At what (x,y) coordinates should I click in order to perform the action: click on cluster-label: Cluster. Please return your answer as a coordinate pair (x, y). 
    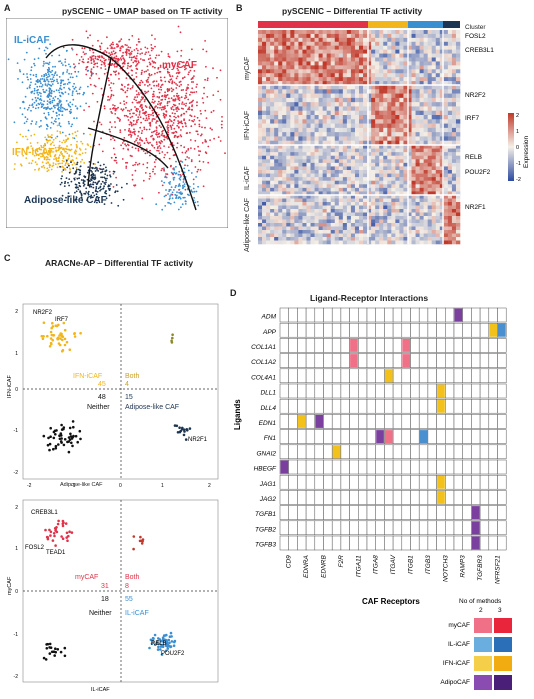
    Looking at the image, I should click on (475, 27).